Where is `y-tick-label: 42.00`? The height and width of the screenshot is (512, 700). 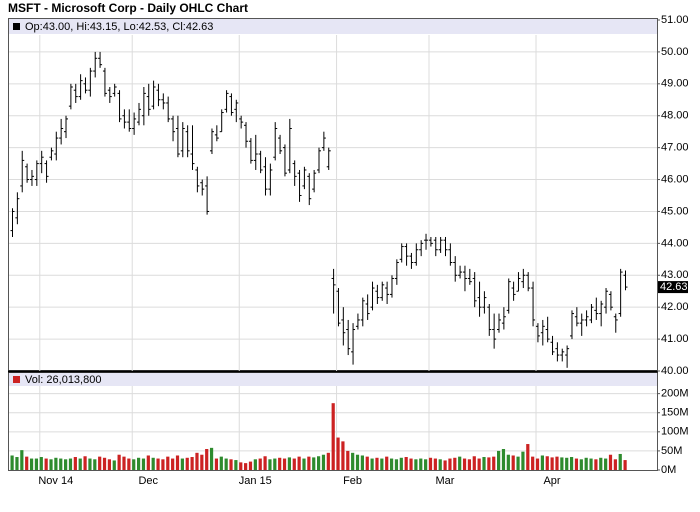
y-tick-label: 42.00 is located at coordinates (675, 307).